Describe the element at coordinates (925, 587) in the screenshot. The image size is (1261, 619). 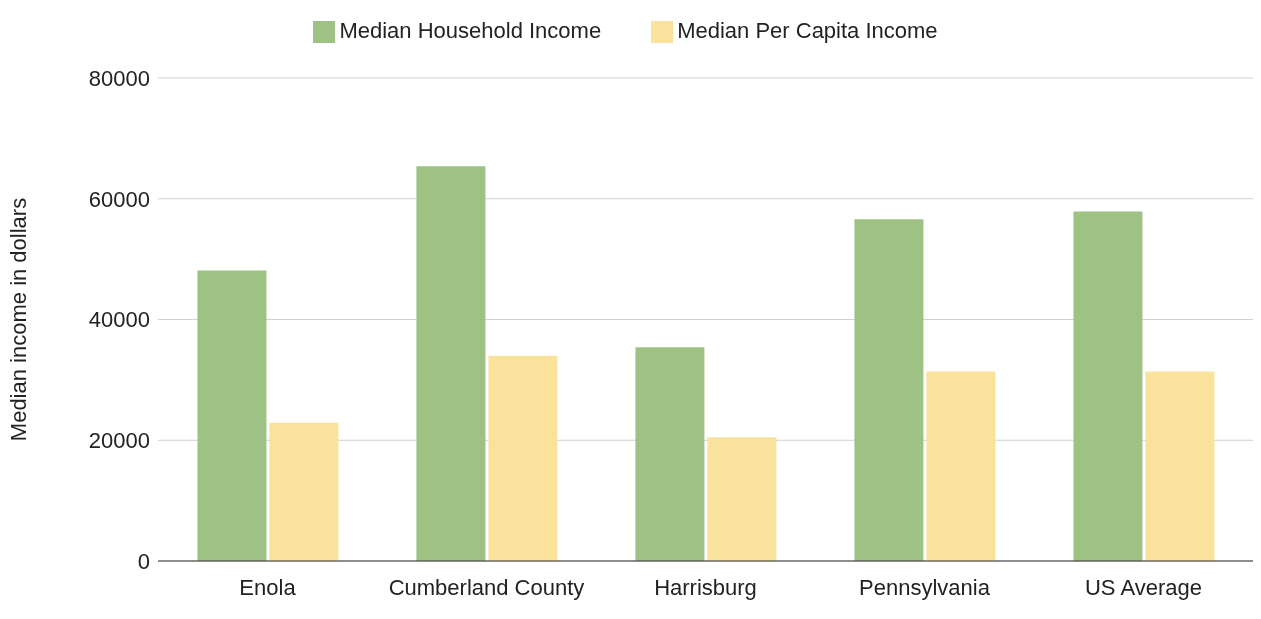
I see `x-tick-label: Pennsylvania` at that location.